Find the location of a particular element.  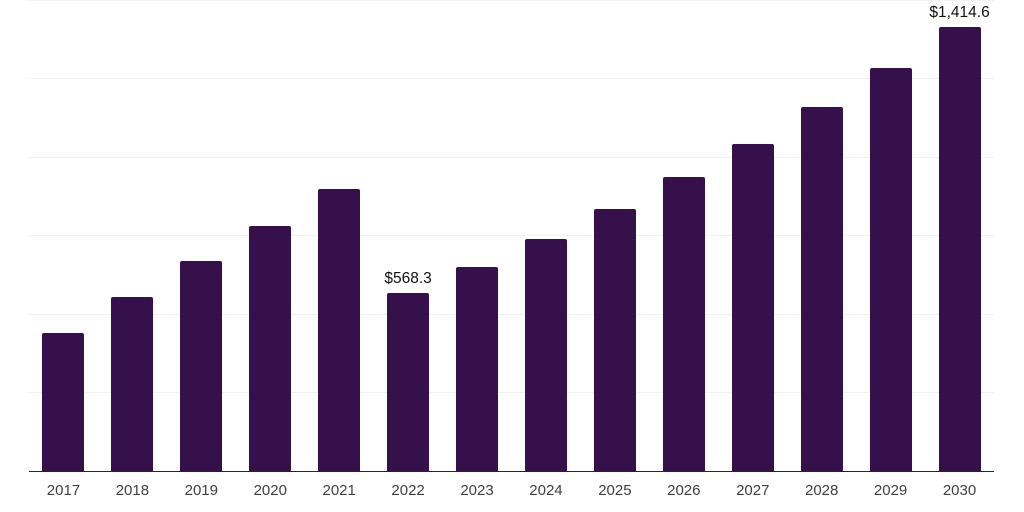

x-axis-label-2028: 2028 is located at coordinates (821, 490).